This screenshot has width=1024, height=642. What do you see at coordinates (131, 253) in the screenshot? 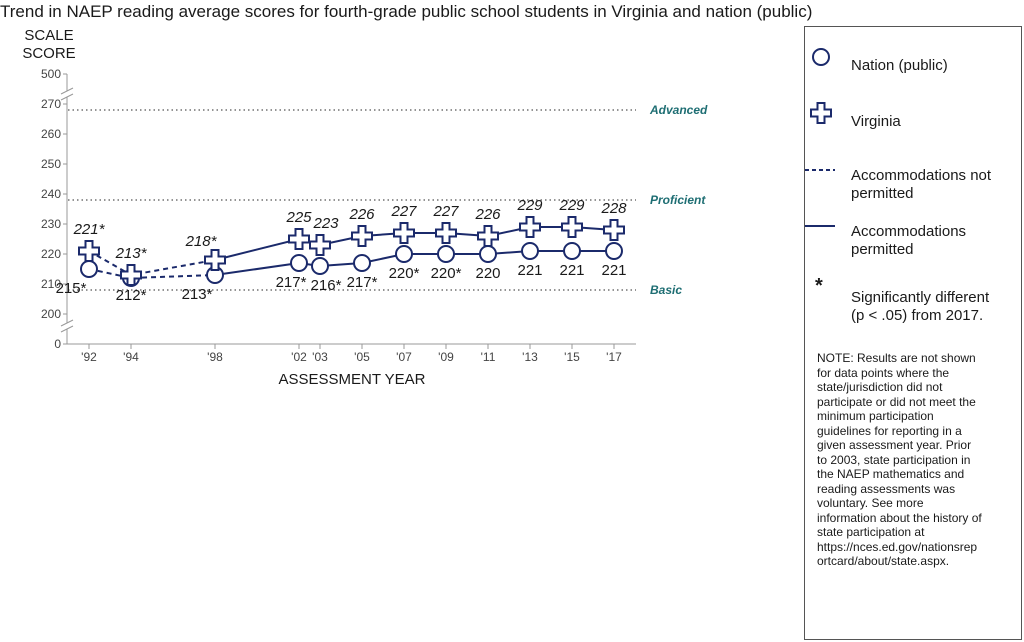
I see `virginia-value-label: 213*` at bounding box center [131, 253].